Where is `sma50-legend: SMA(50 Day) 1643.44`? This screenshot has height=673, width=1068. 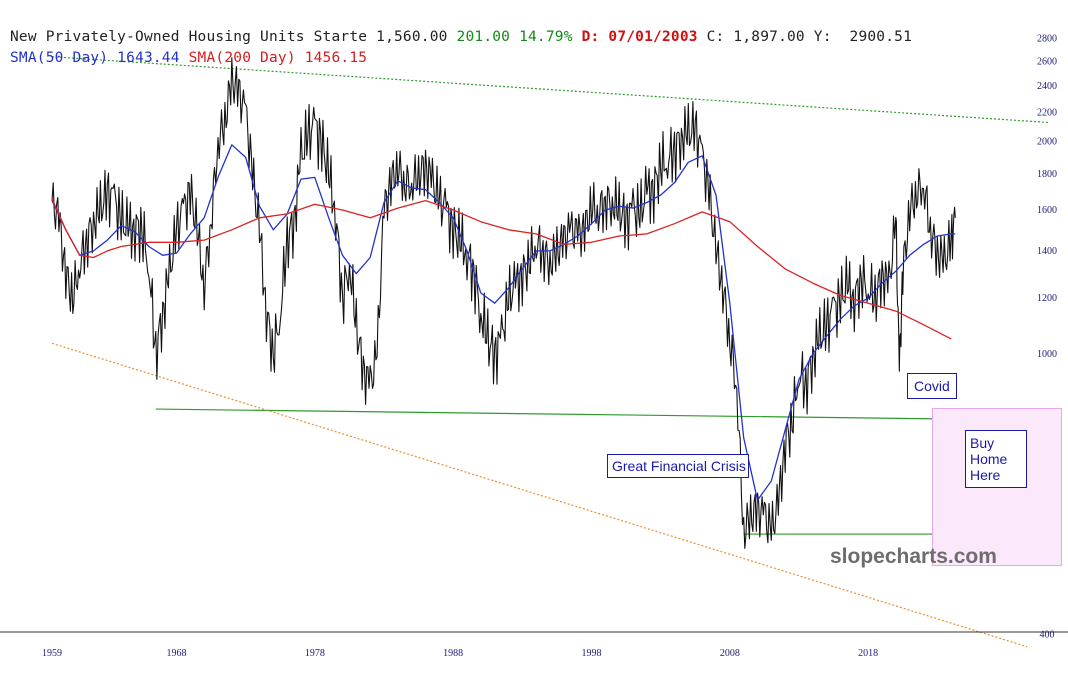
sma50-legend: SMA(50 Day) 1643.44 is located at coordinates (95, 58).